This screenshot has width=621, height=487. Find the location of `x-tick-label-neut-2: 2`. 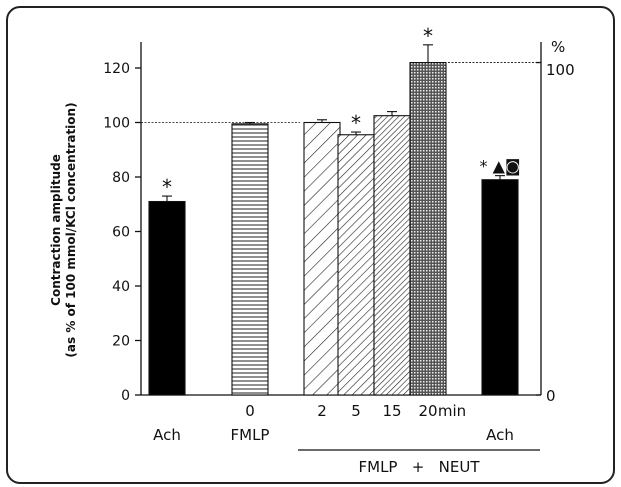

x-tick-label-neut-2: 2 is located at coordinates (322, 411).